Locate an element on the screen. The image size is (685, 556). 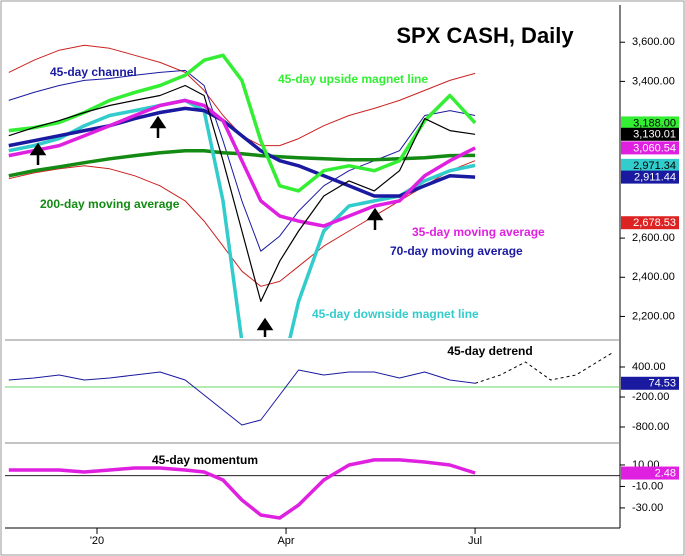
value-box-label: 2,971.34 is located at coordinates (654, 166).